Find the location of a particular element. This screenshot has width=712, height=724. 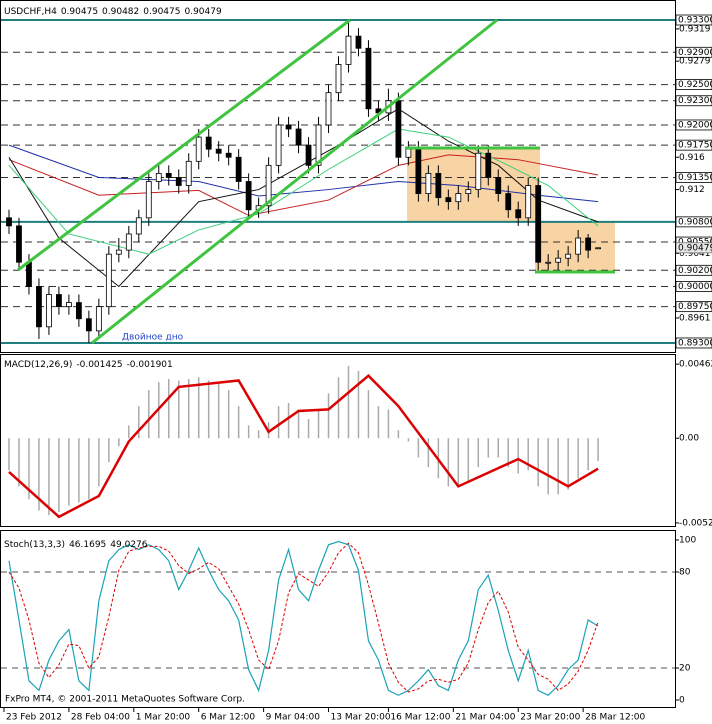

y-tick-label: 0.00462 is located at coordinates (695, 365).